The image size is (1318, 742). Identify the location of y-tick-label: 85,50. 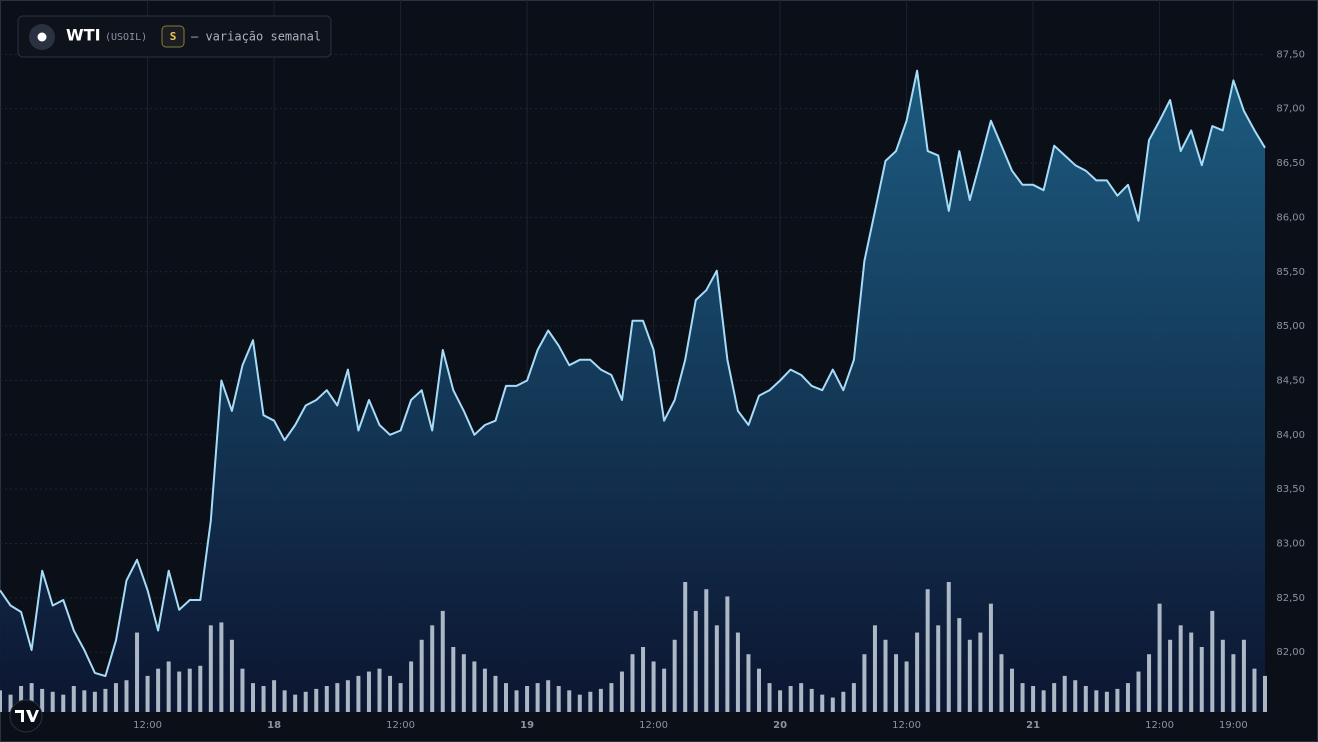
(1290, 272).